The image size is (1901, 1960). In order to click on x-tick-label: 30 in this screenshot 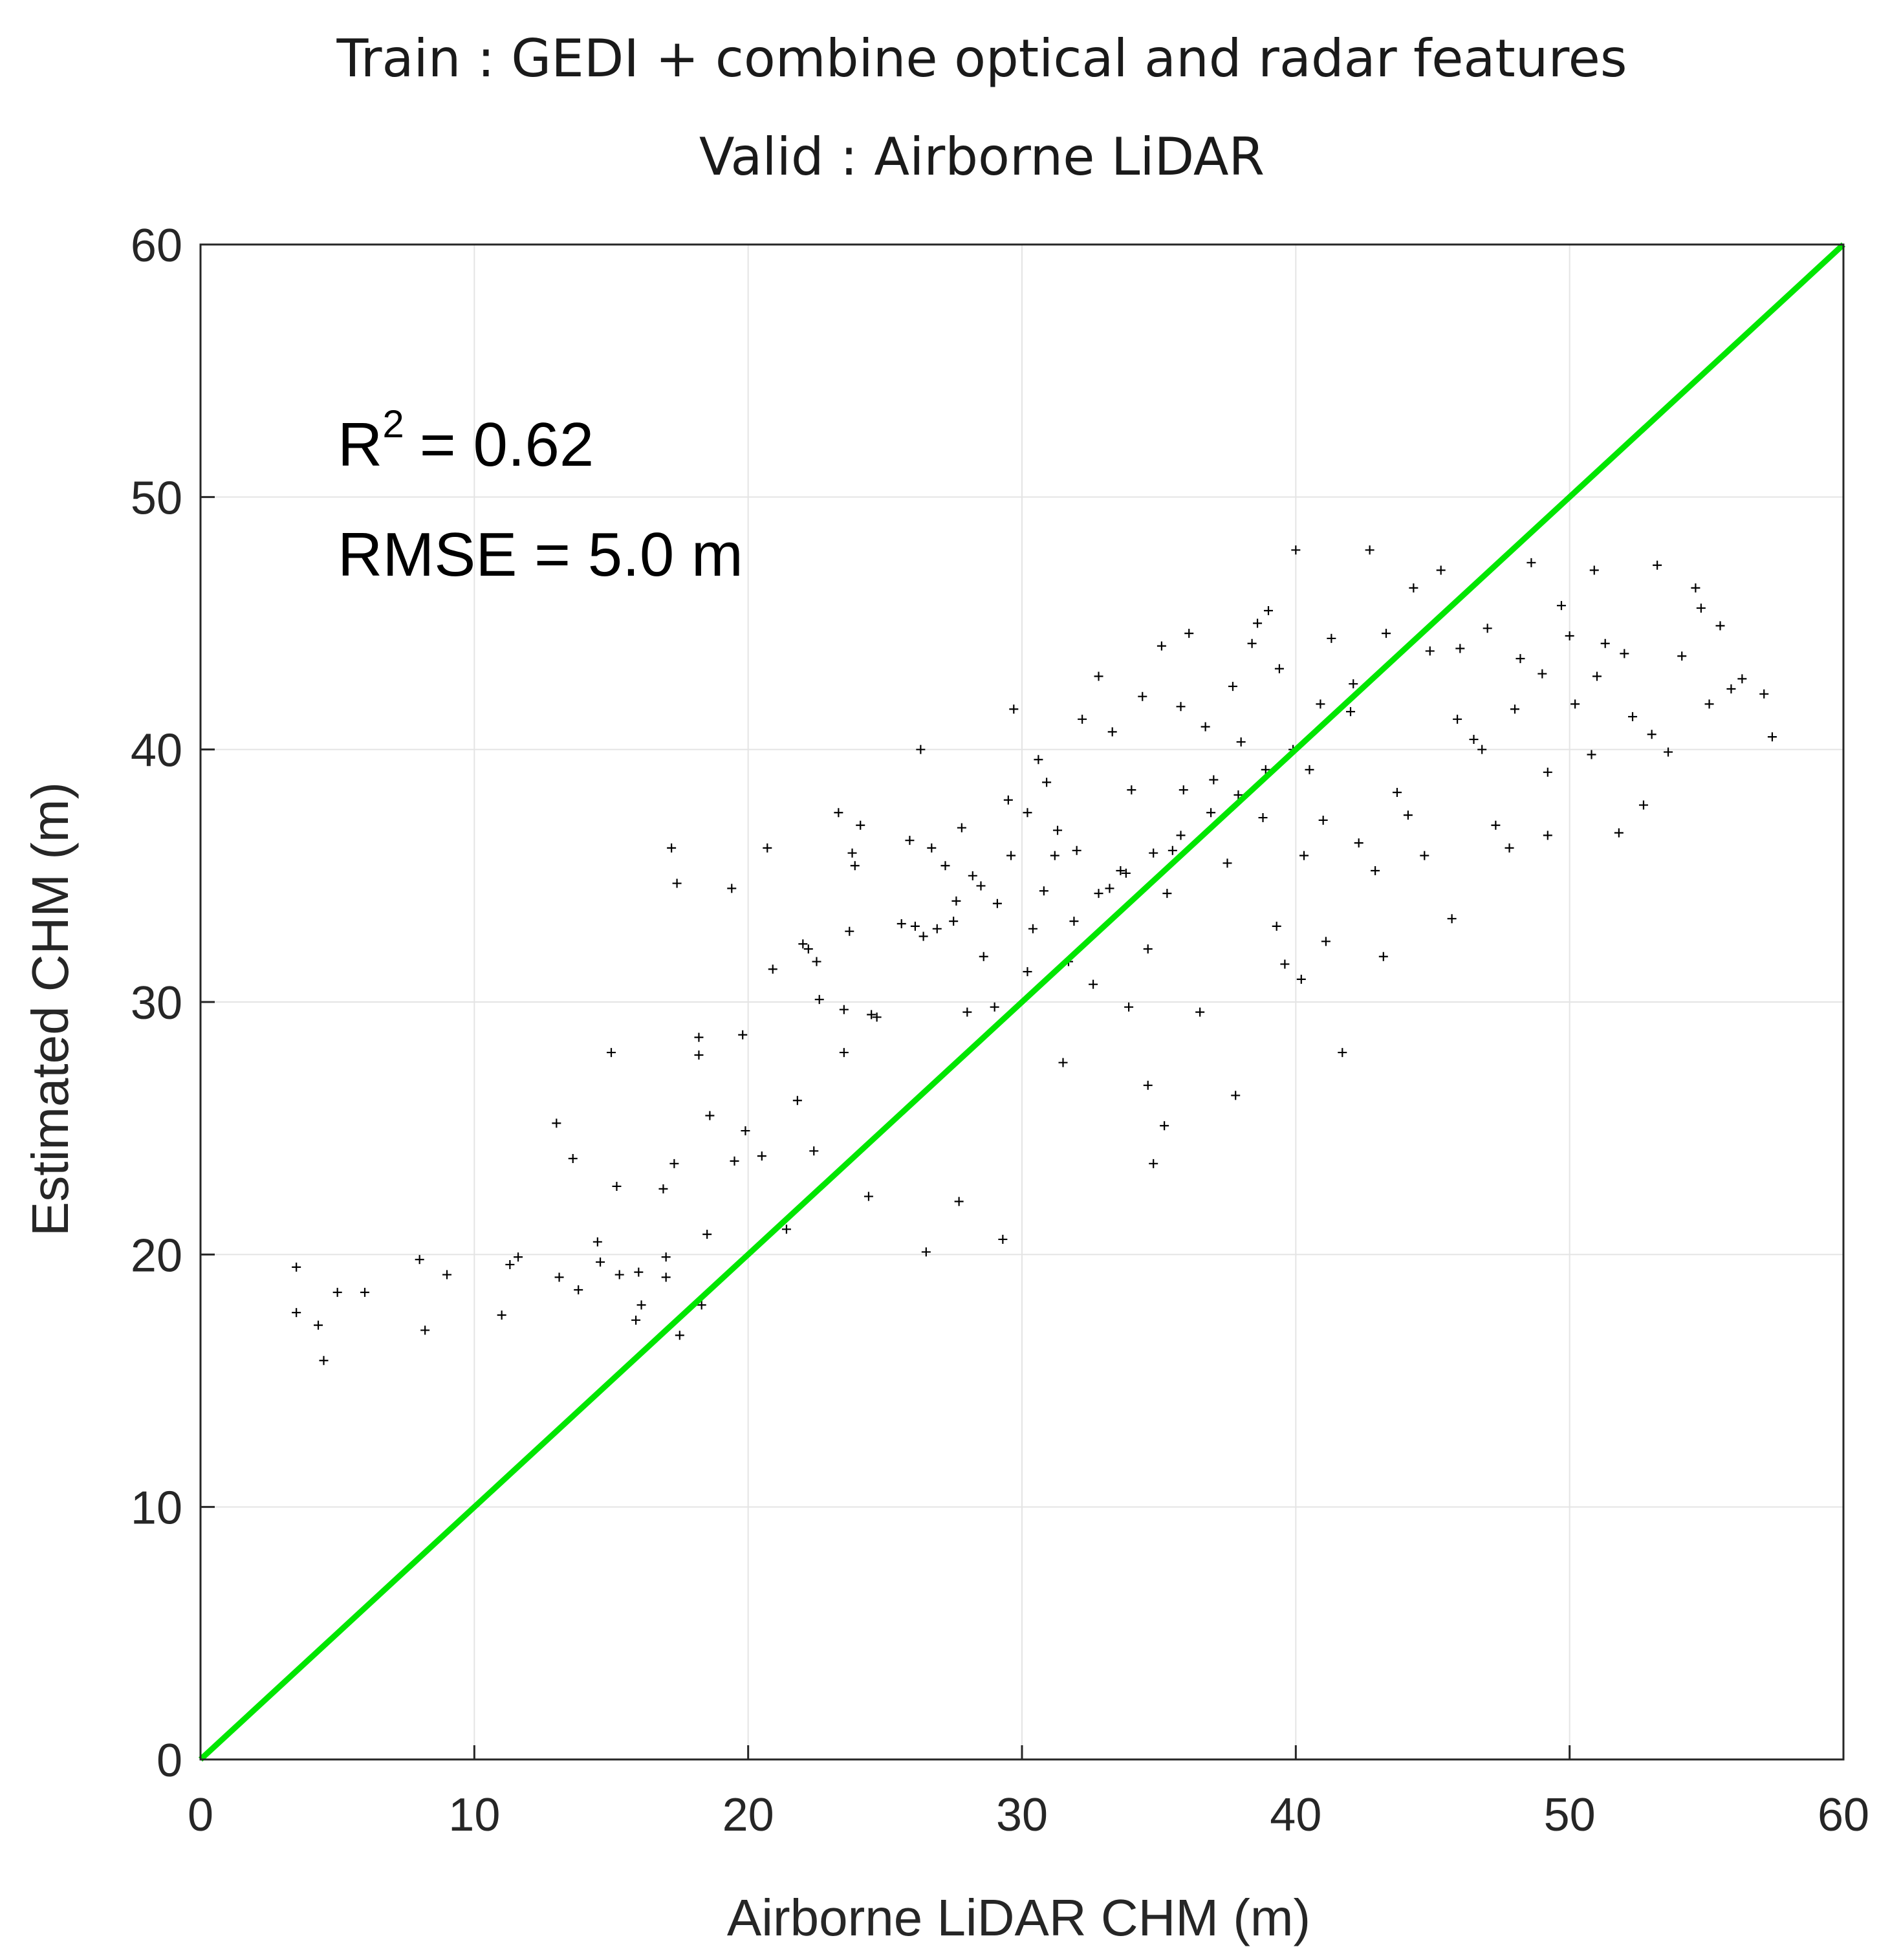, I will do `click(1022, 1815)`.